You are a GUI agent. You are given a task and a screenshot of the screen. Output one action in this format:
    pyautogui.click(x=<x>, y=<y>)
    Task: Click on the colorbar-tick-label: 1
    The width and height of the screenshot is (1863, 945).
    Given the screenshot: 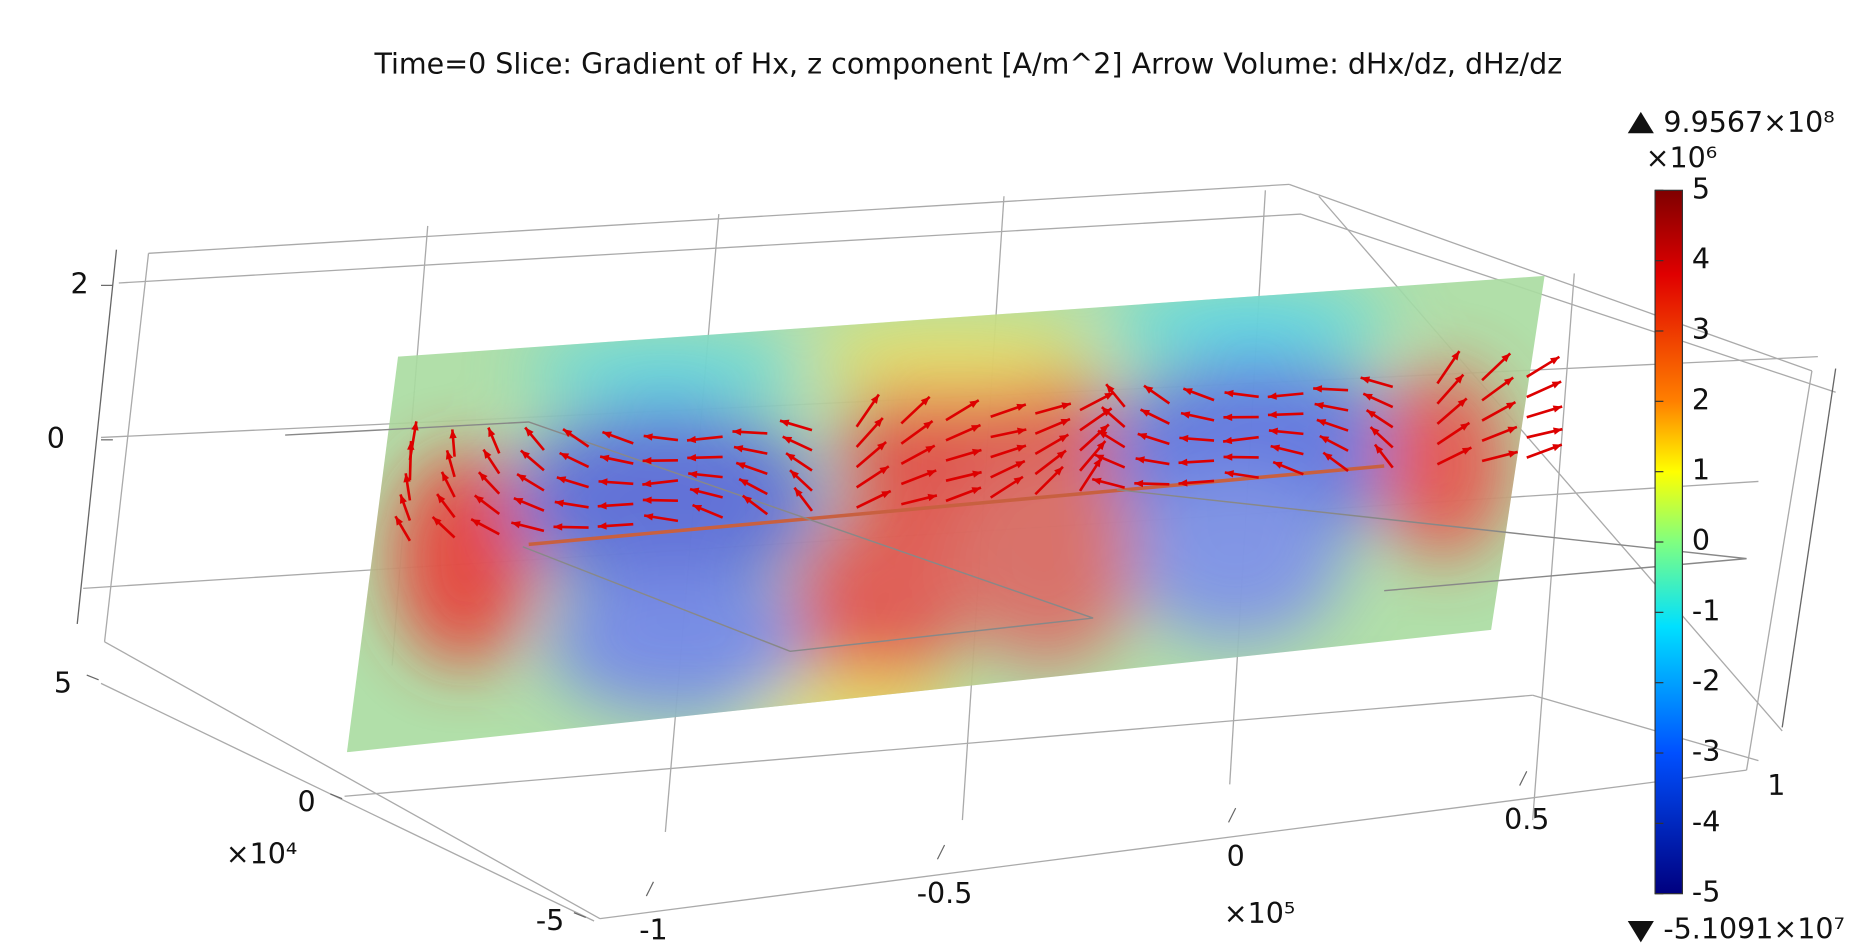 What is the action you would take?
    pyautogui.click(x=1701, y=470)
    